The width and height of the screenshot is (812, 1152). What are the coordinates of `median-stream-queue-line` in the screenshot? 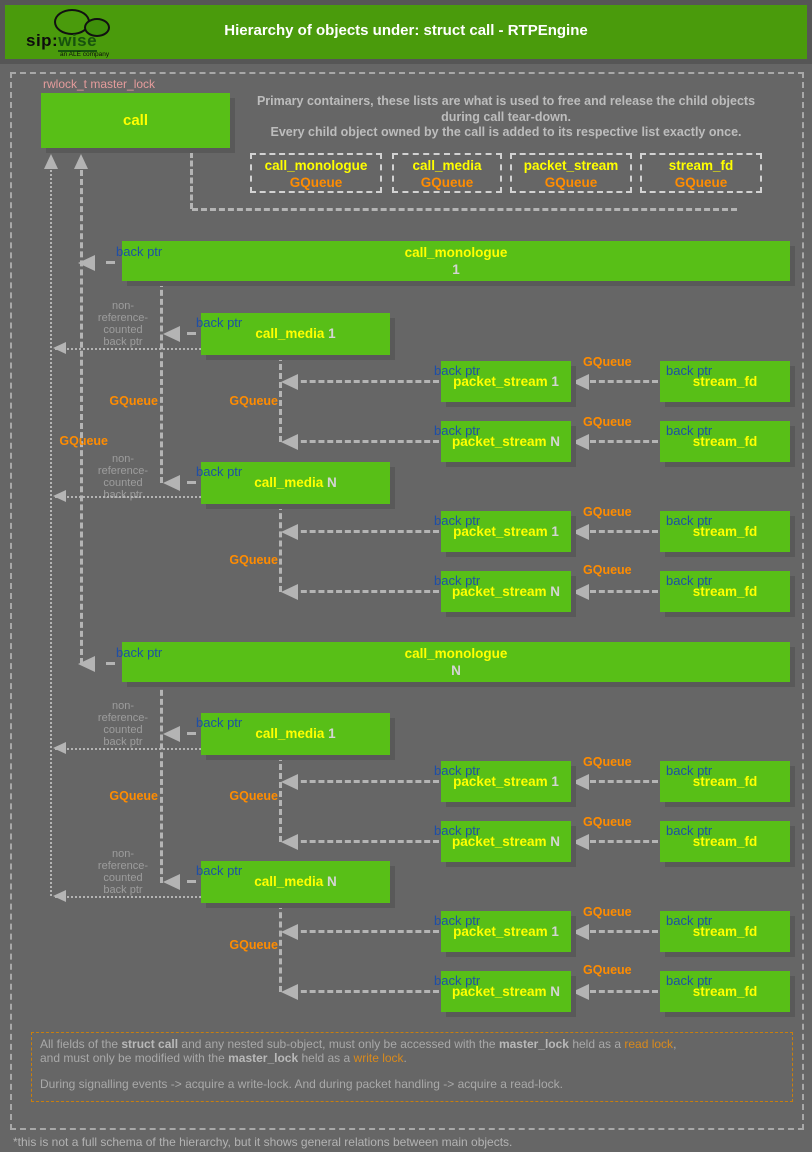 It's located at (280, 947).